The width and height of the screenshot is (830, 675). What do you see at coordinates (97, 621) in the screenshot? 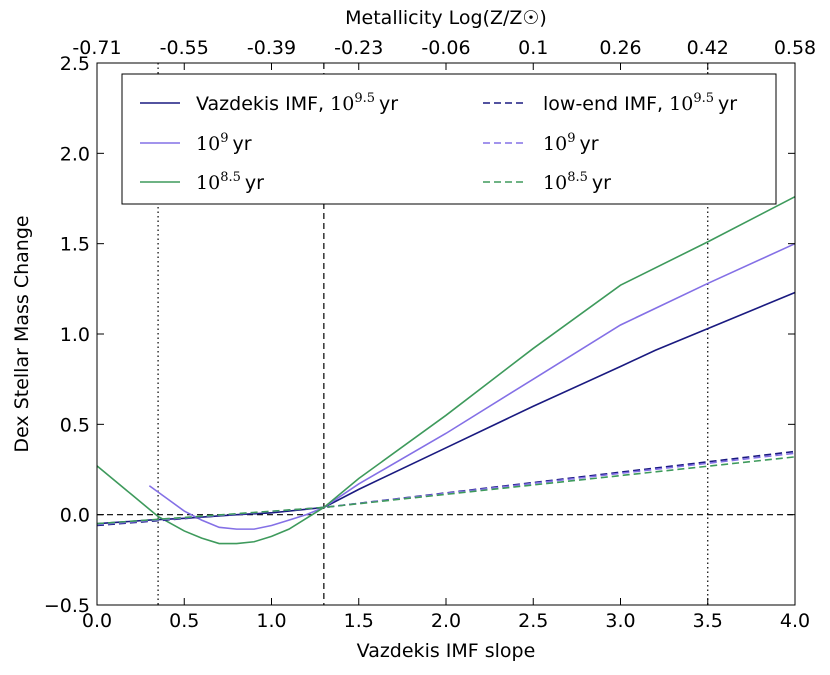
I see `x-tick-label-0: 0.0` at bounding box center [97, 621].